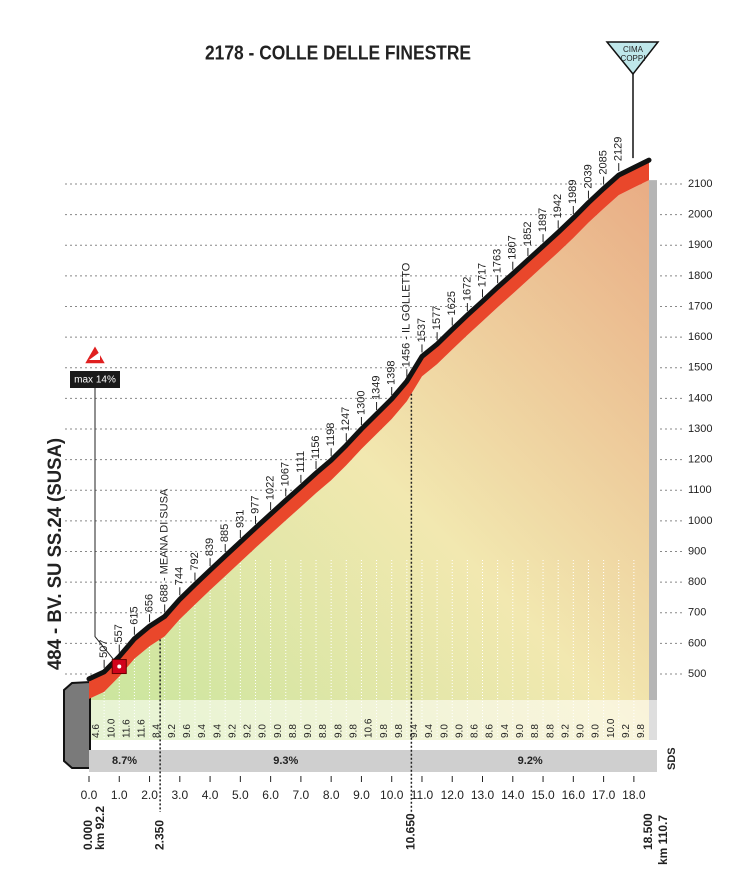  I want to click on x-tick-label: 7.0, so click(301, 795).